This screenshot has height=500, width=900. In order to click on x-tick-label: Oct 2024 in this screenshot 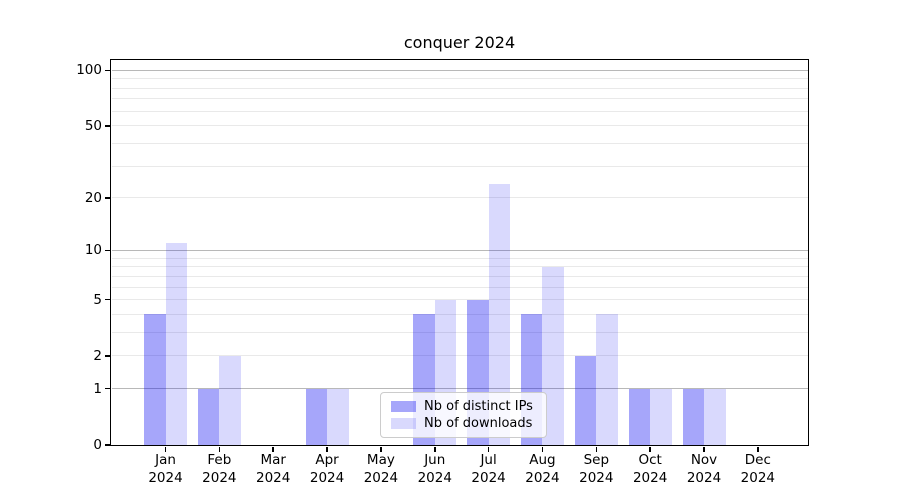, I will do `click(650, 469)`.